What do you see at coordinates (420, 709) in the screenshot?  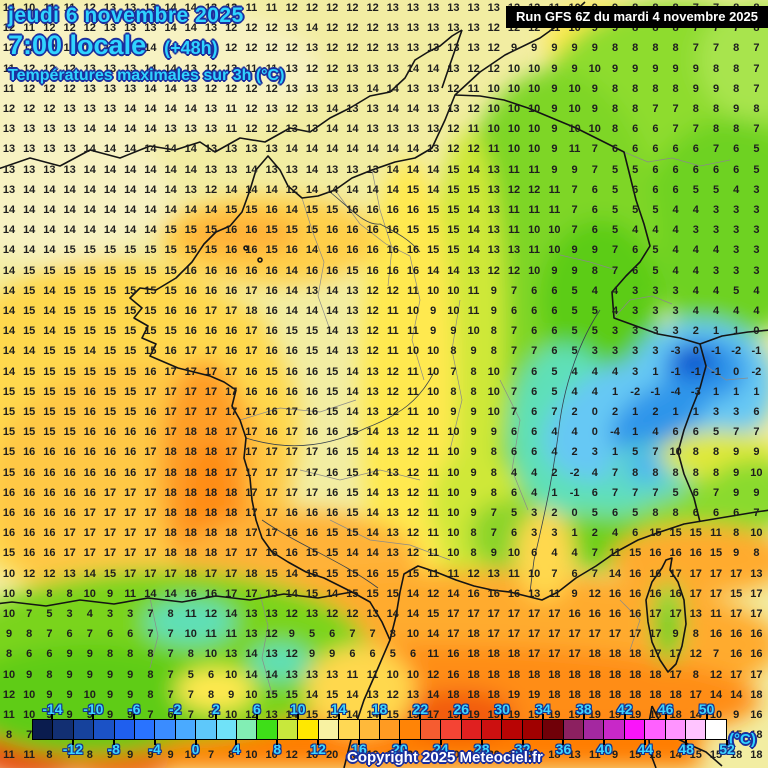 I see `scale-label-above: 22` at bounding box center [420, 709].